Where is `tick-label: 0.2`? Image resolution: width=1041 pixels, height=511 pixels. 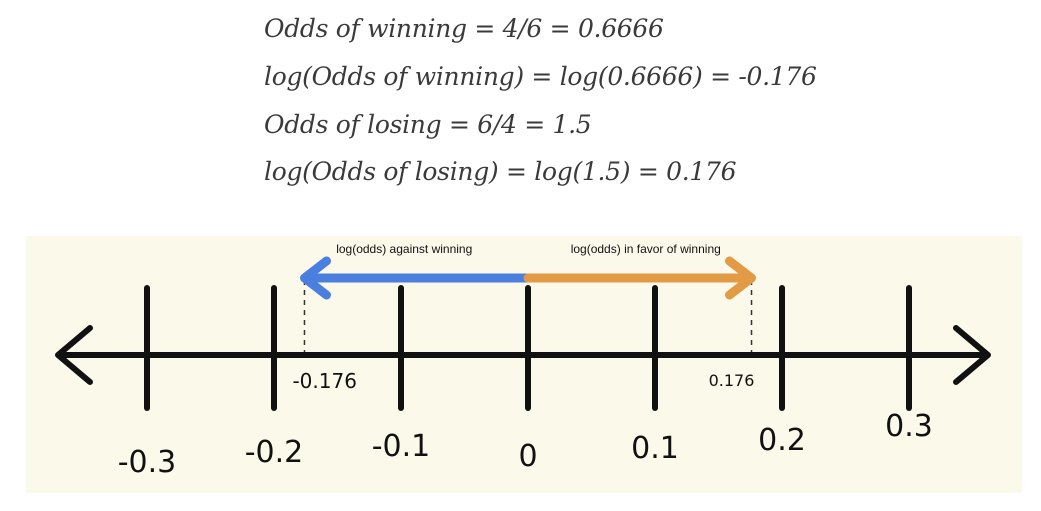
tick-label: 0.2 is located at coordinates (782, 440).